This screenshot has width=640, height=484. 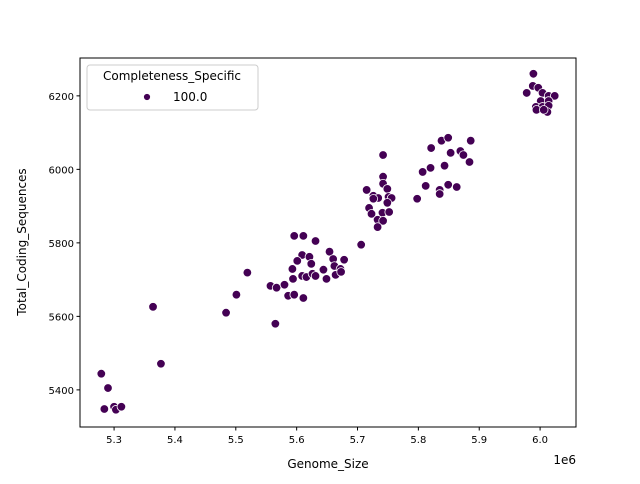 I want to click on x-offset-label: 1e6, so click(x=564, y=460).